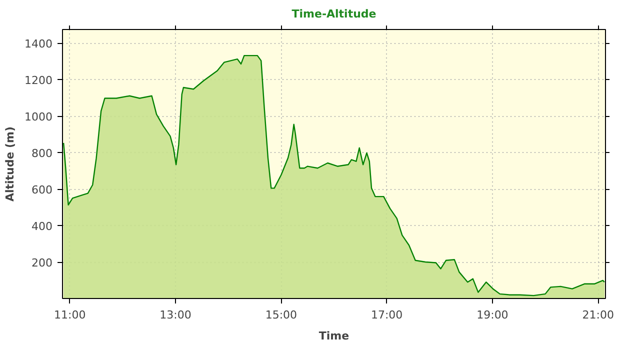 Image resolution: width=640 pixels, height=350 pixels. What do you see at coordinates (386, 315) in the screenshot?
I see `x-tick-label: 17:00` at bounding box center [386, 315].